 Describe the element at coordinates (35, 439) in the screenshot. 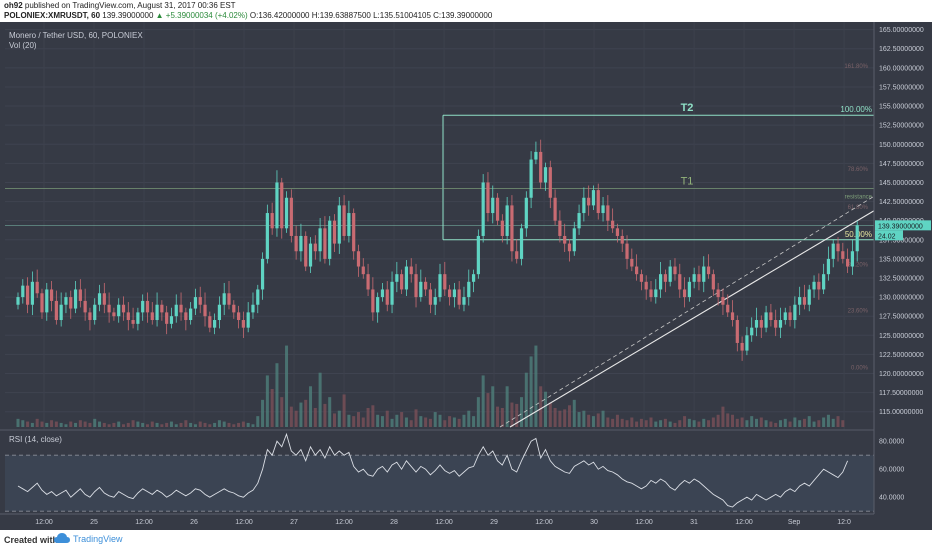

I see `rsi-legend: RSI (14, close)` at that location.